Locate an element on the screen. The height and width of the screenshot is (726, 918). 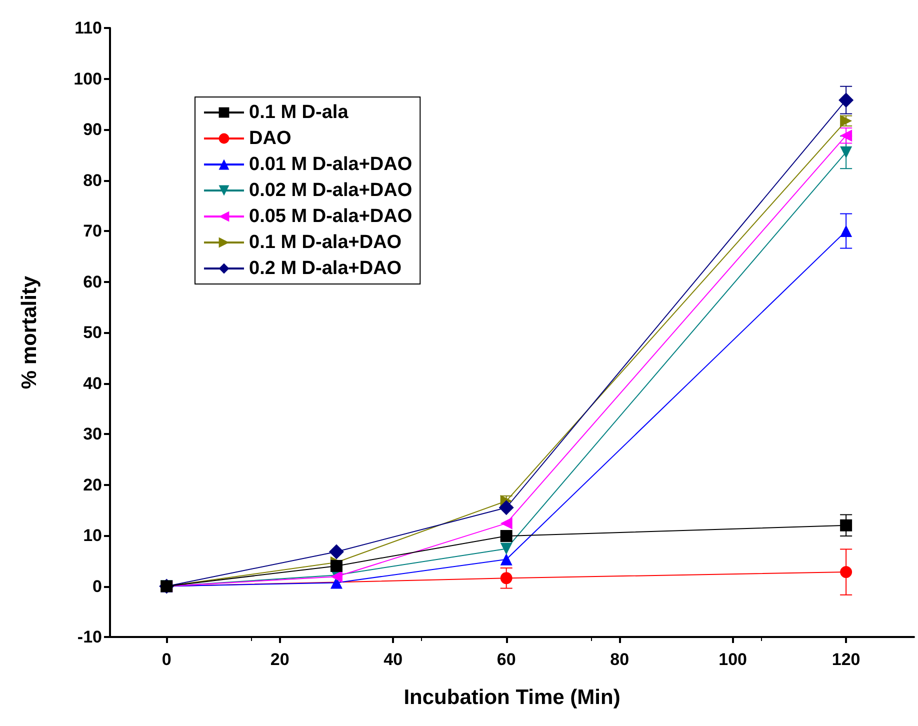
x-tick-label: 60 is located at coordinates (506, 659).